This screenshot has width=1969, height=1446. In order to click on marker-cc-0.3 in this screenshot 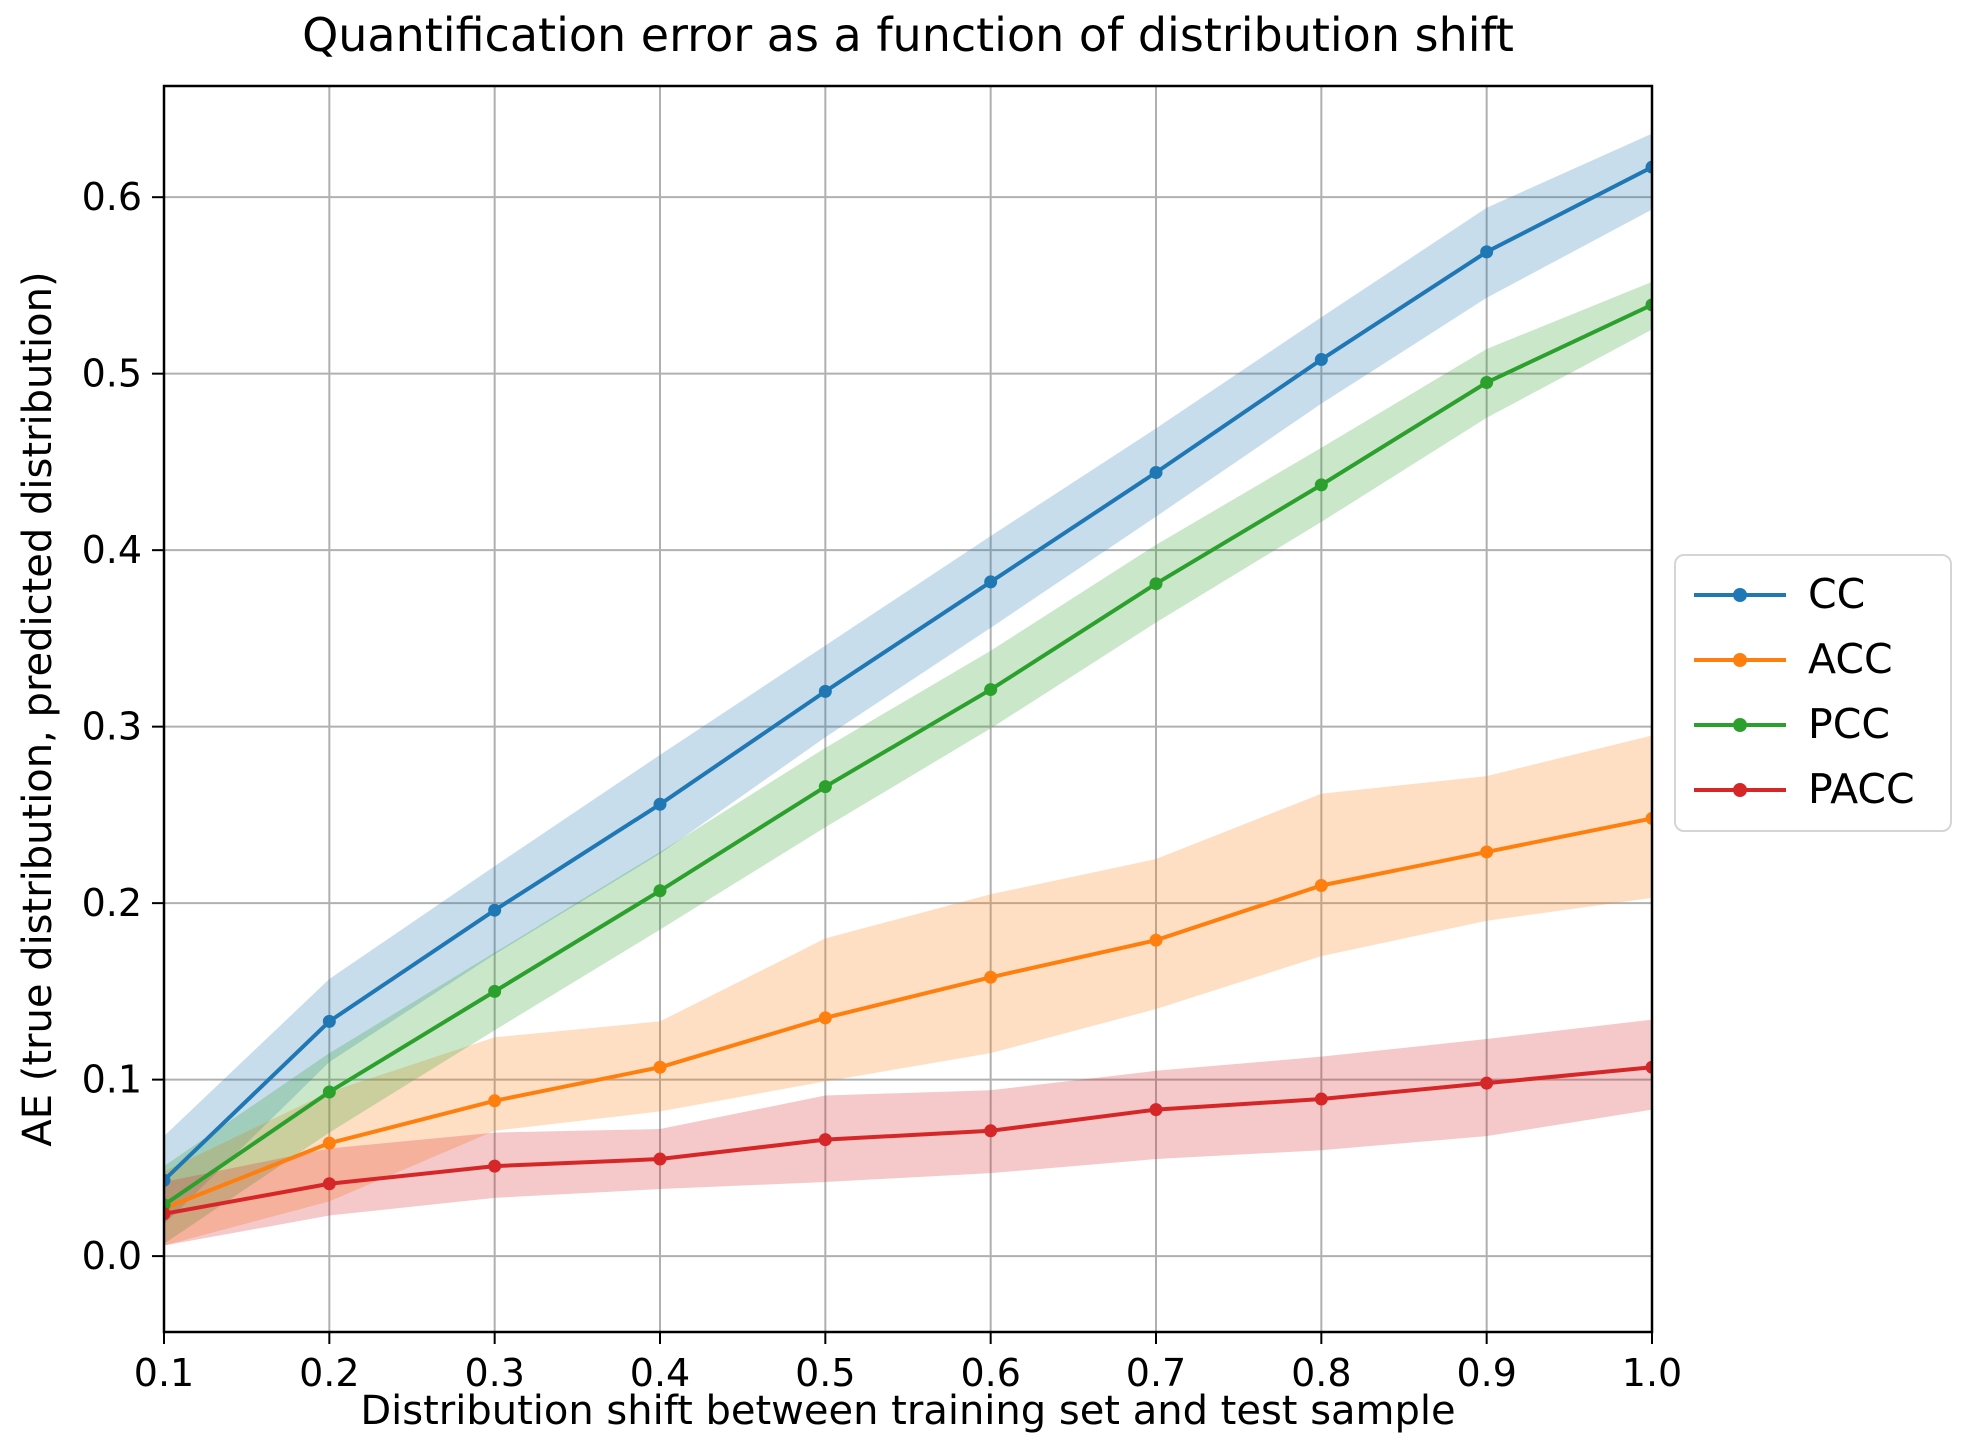, I will do `click(495, 910)`.